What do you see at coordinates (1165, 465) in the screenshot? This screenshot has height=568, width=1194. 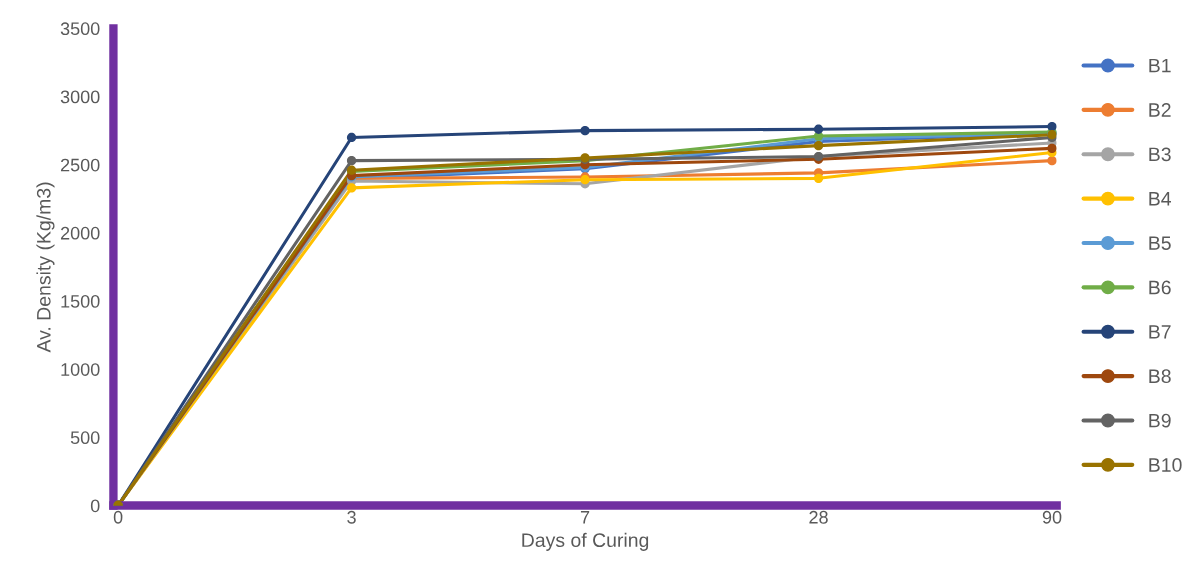 I see `legend-label: B10` at bounding box center [1165, 465].